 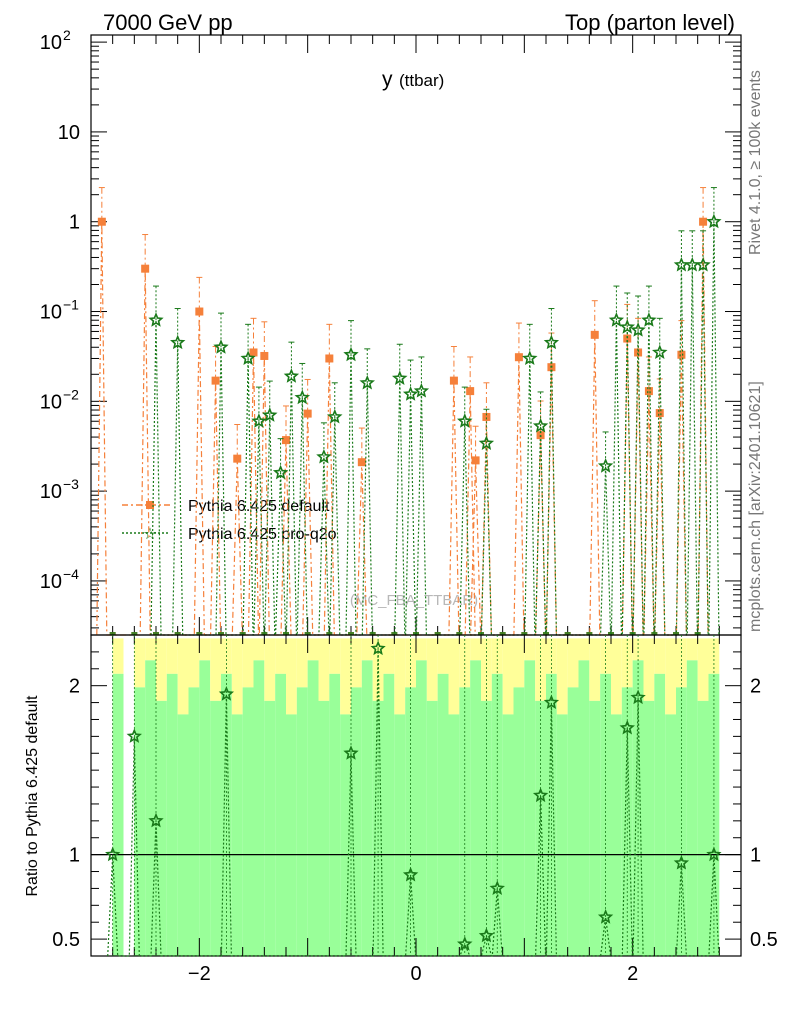 What do you see at coordinates (74, 856) in the screenshot?
I see `ratio-tick-label-left: 1` at bounding box center [74, 856].